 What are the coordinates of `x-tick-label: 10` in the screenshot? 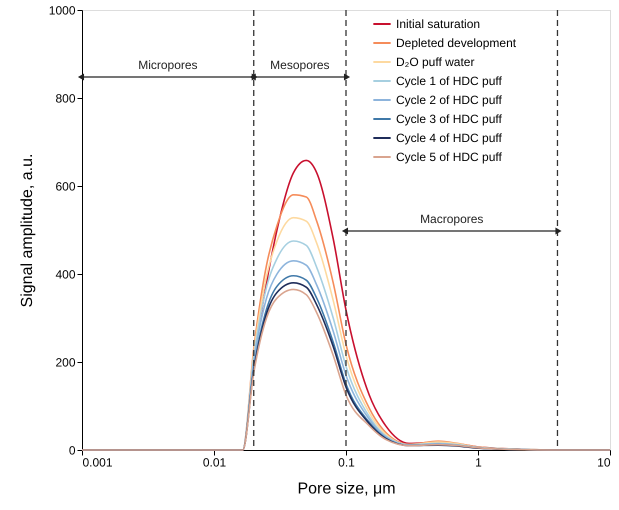 It's located at (604, 463).